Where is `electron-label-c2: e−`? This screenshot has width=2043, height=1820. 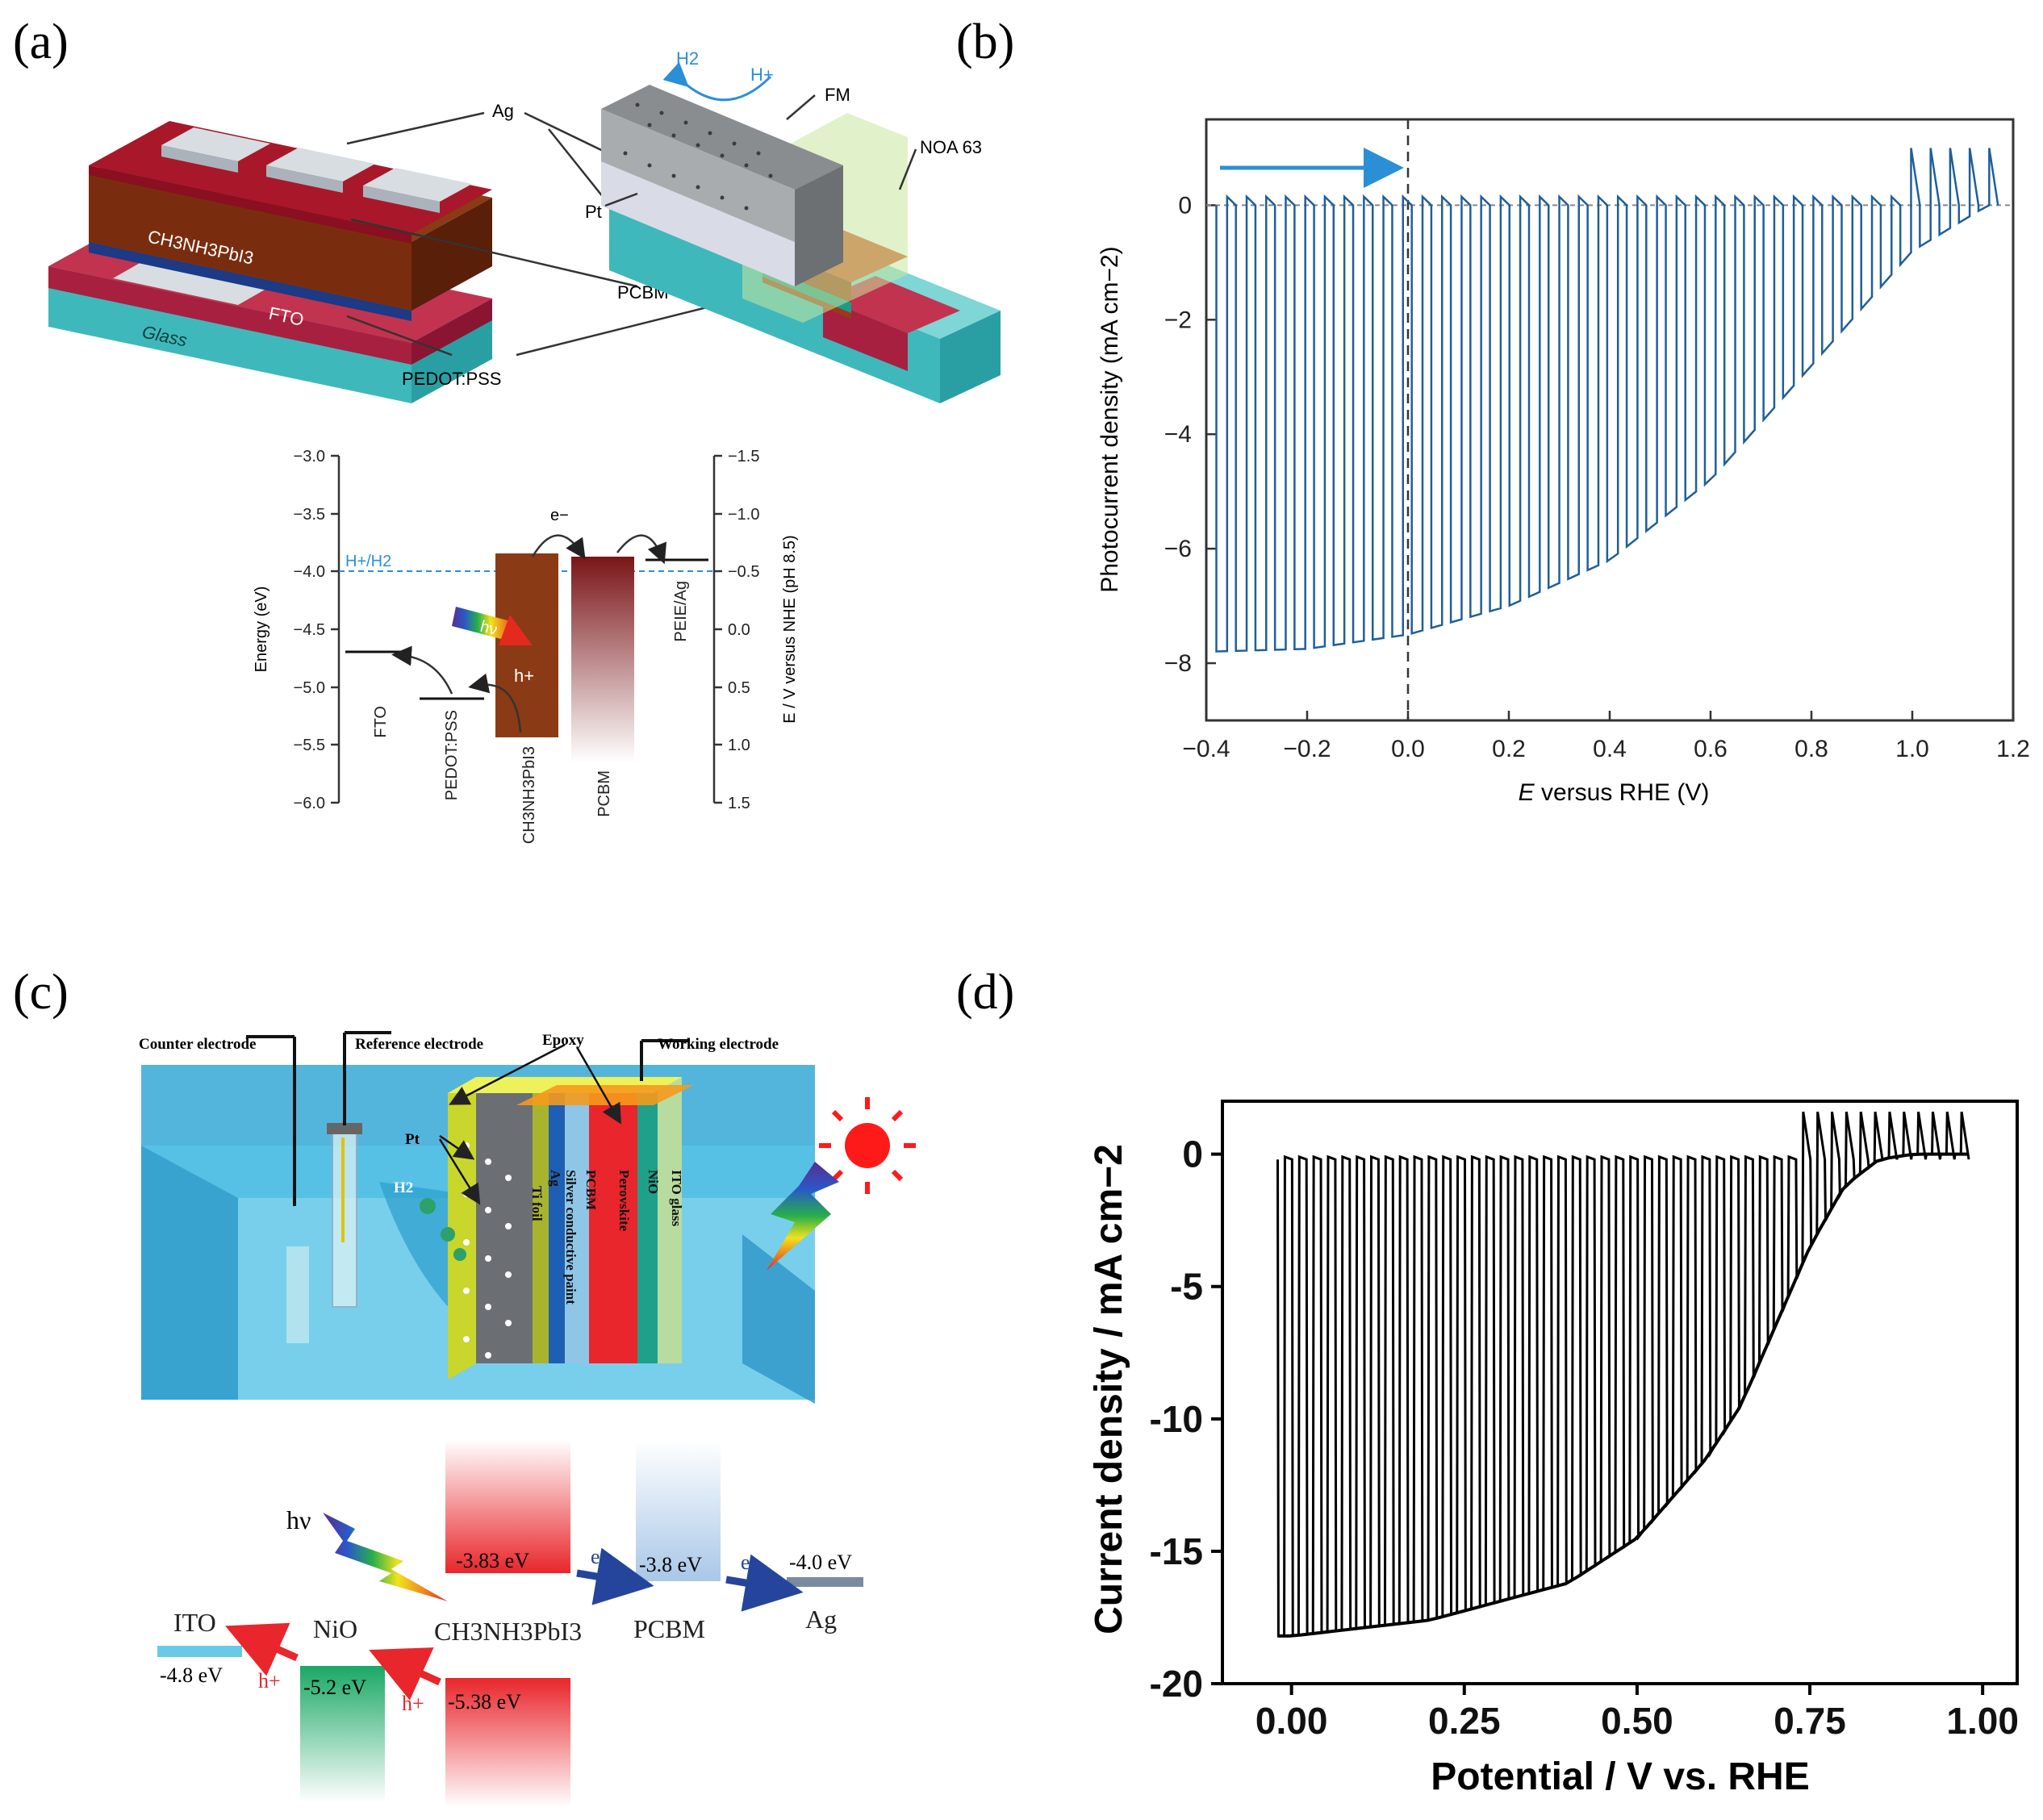
electron-label-c2: e− is located at coordinates (752, 1562).